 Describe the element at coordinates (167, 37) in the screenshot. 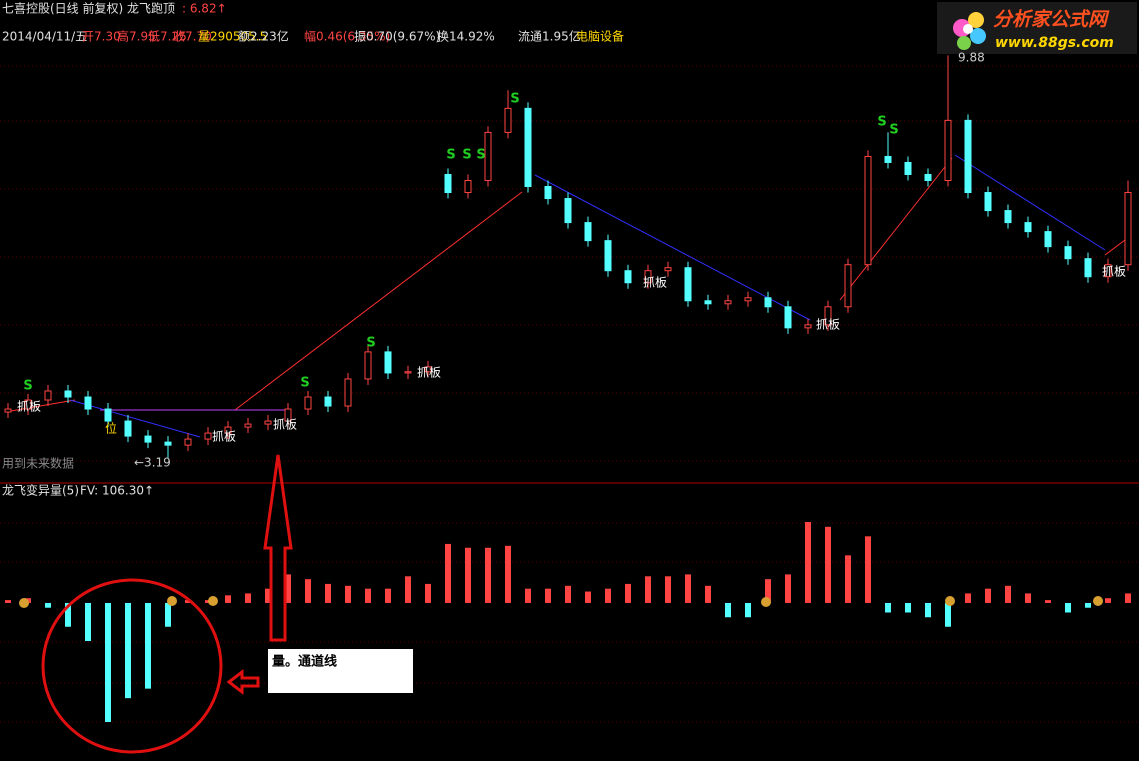

I see `info-item: 低7.25` at that location.